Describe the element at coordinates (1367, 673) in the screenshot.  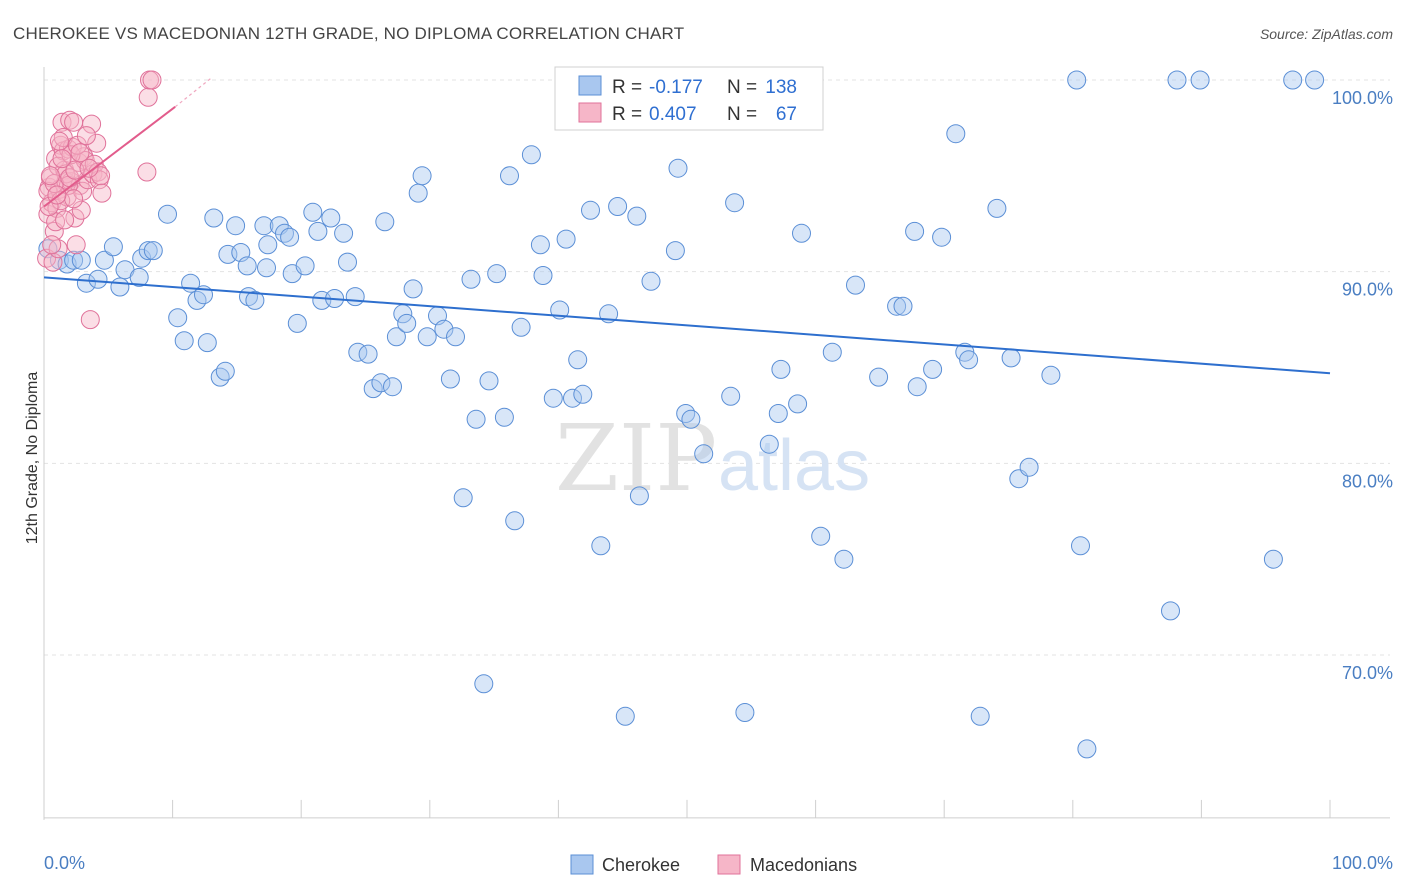
I see `y-tick-label: 70.0%` at that location.